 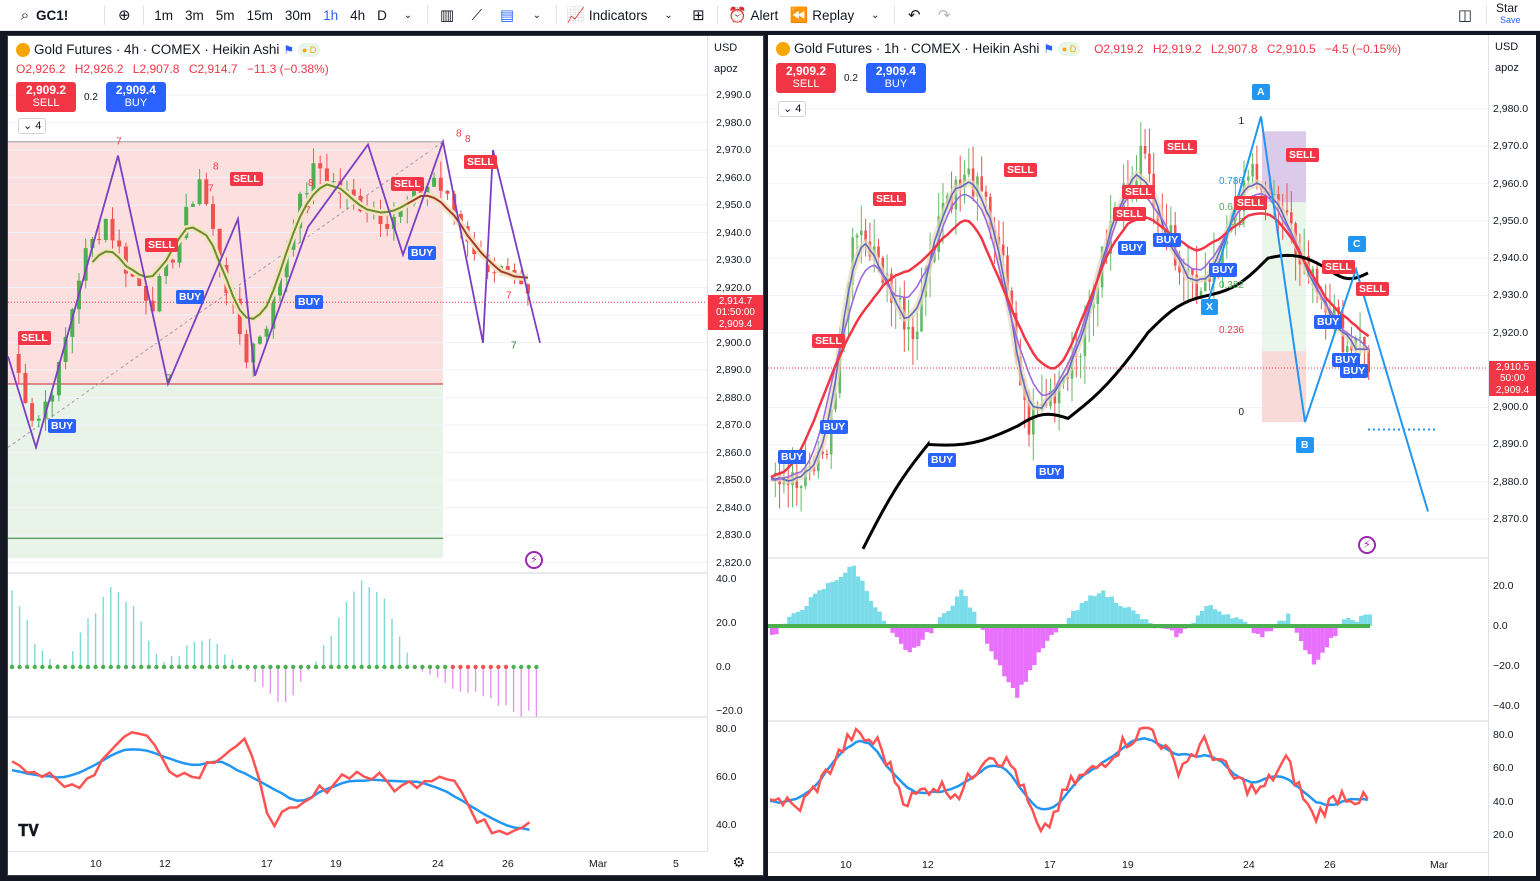 What do you see at coordinates (194, 15) in the screenshot?
I see `interval-3m: 3m` at bounding box center [194, 15].